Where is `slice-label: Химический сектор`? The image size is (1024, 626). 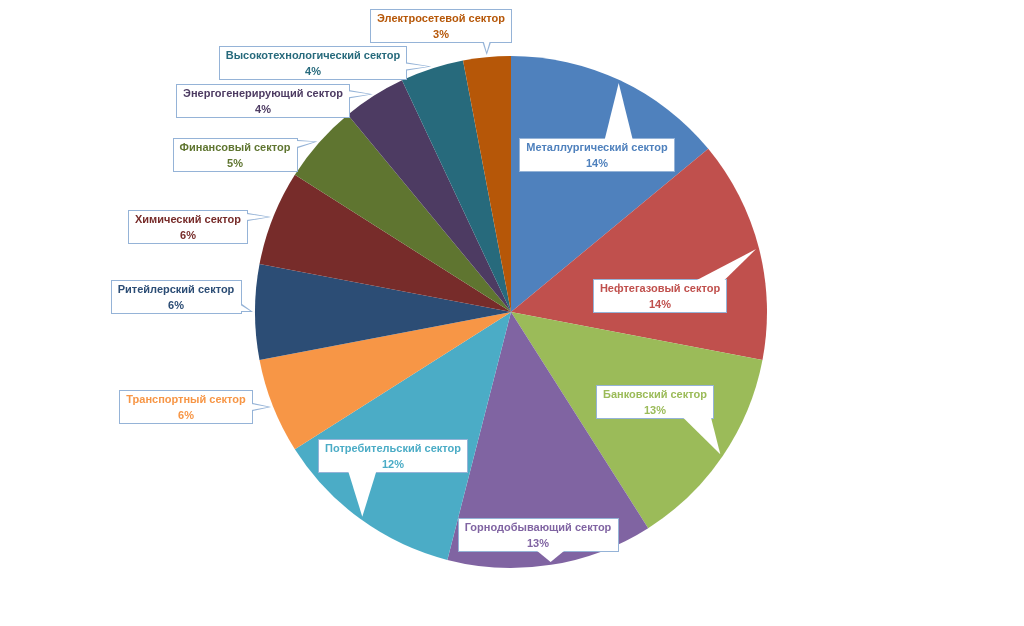 slice-label: Химический сектор is located at coordinates (188, 219).